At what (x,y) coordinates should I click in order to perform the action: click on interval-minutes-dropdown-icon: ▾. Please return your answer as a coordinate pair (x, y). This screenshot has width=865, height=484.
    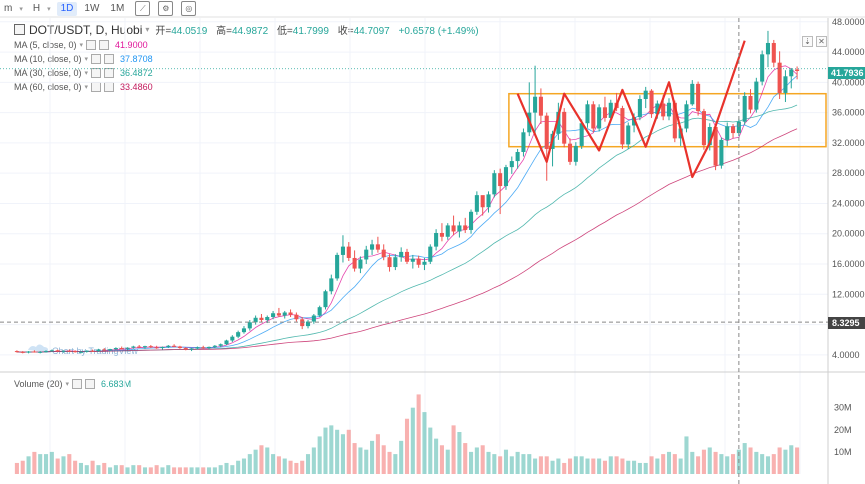
    Looking at the image, I should click on (21, 9).